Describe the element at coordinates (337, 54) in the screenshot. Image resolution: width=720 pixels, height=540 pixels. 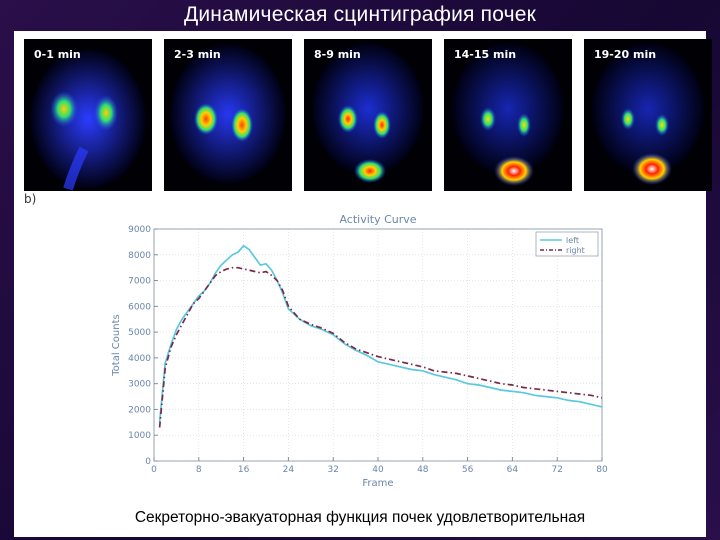
I see `scan-label-3: 8-9 min` at that location.